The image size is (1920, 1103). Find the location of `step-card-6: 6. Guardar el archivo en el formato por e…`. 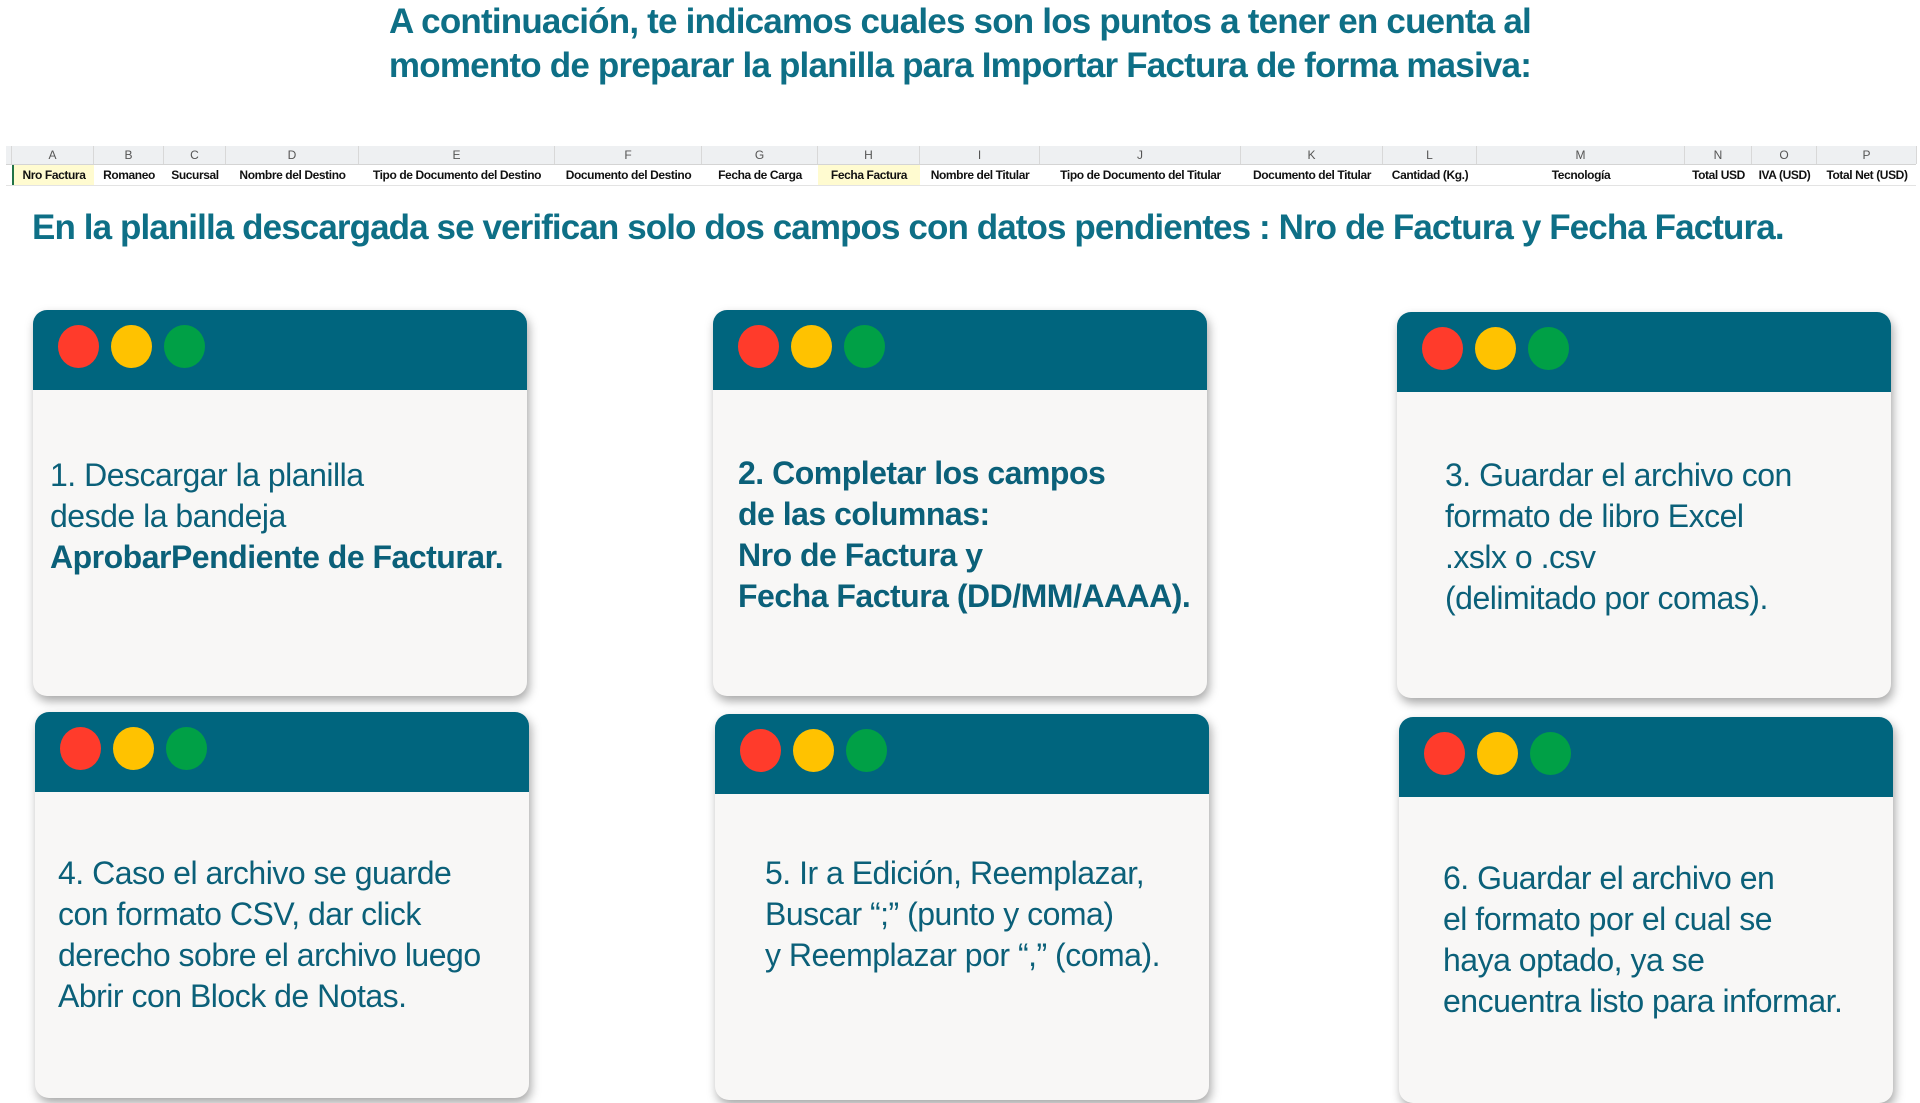

step-card-6: 6. Guardar el archivo en el formato por e… is located at coordinates (1646, 910).